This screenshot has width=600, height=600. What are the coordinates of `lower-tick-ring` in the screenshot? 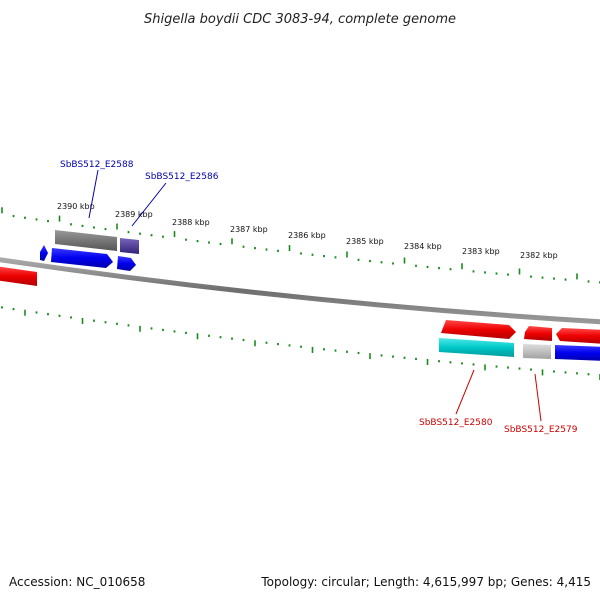 It's located at (300, 343).